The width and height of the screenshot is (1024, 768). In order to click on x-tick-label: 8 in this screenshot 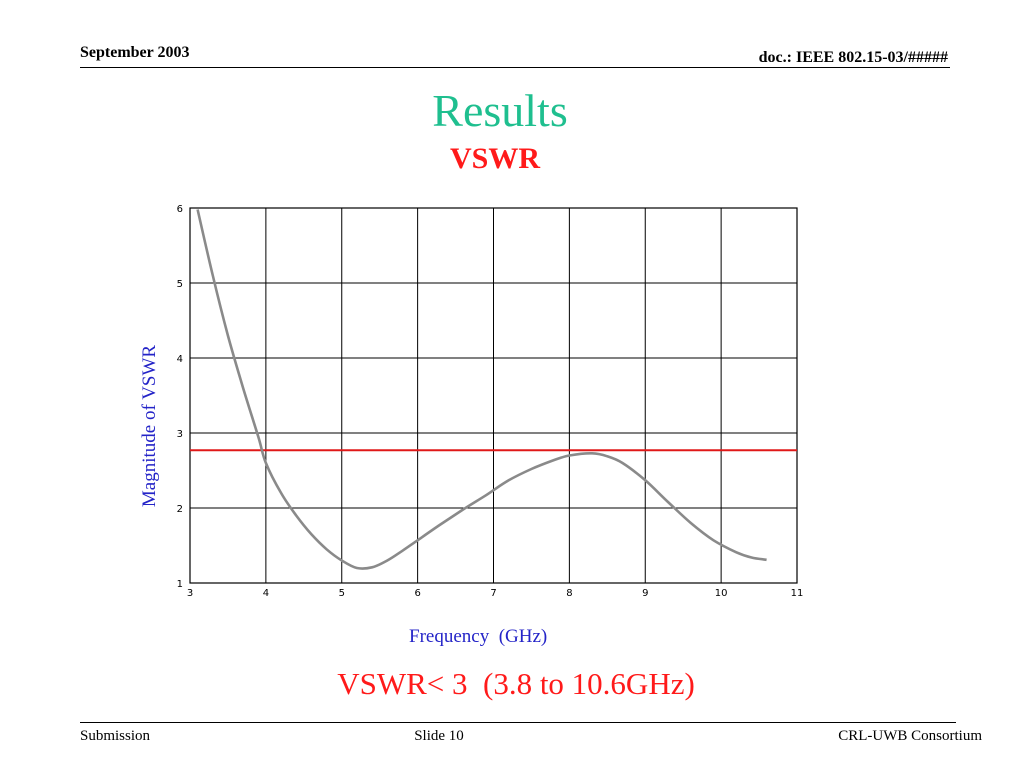, I will do `click(569, 593)`.